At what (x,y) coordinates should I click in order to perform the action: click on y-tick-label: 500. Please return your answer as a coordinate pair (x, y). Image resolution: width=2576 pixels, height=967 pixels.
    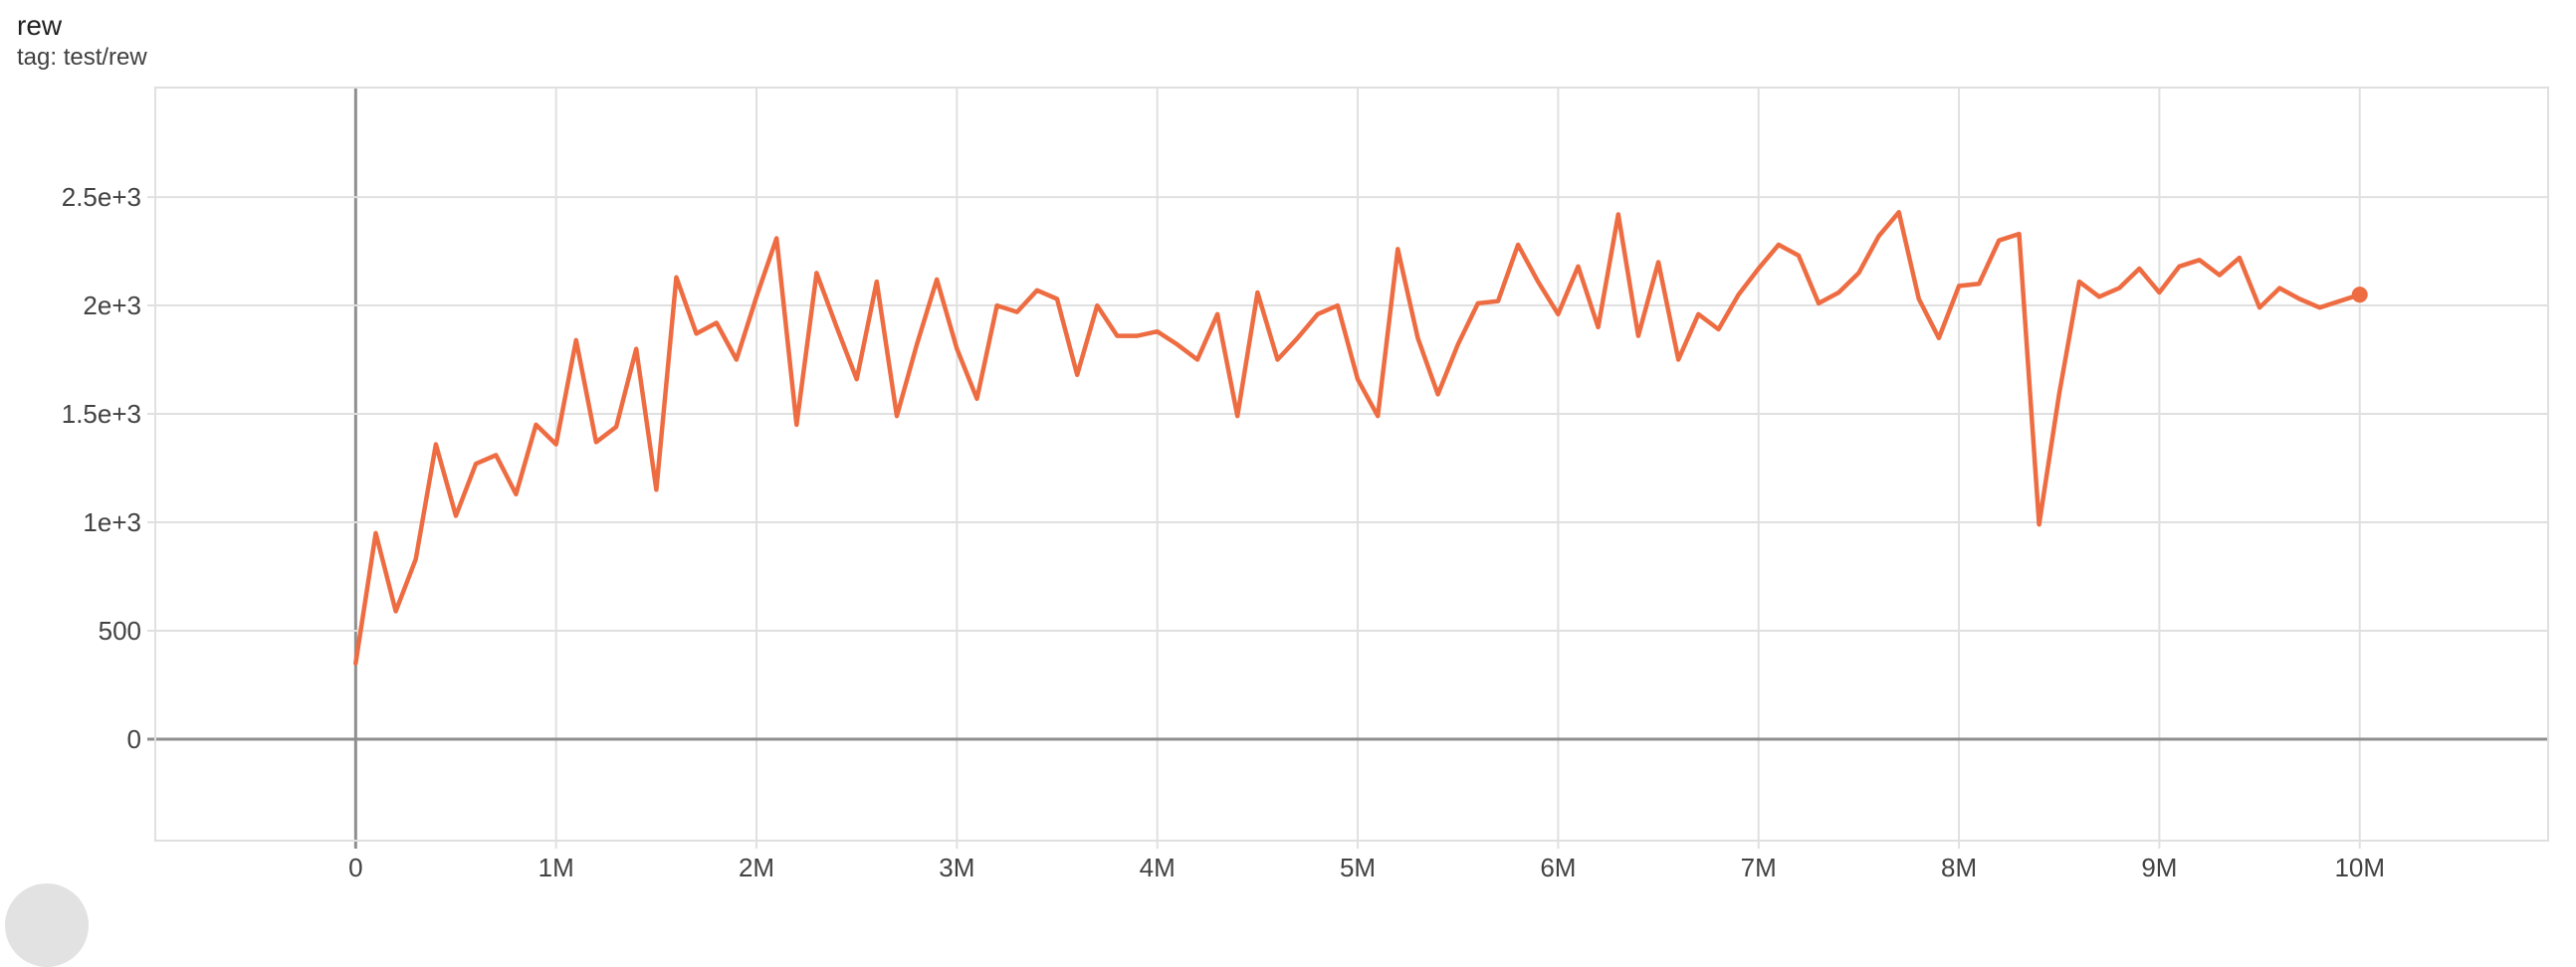
    Looking at the image, I should click on (120, 631).